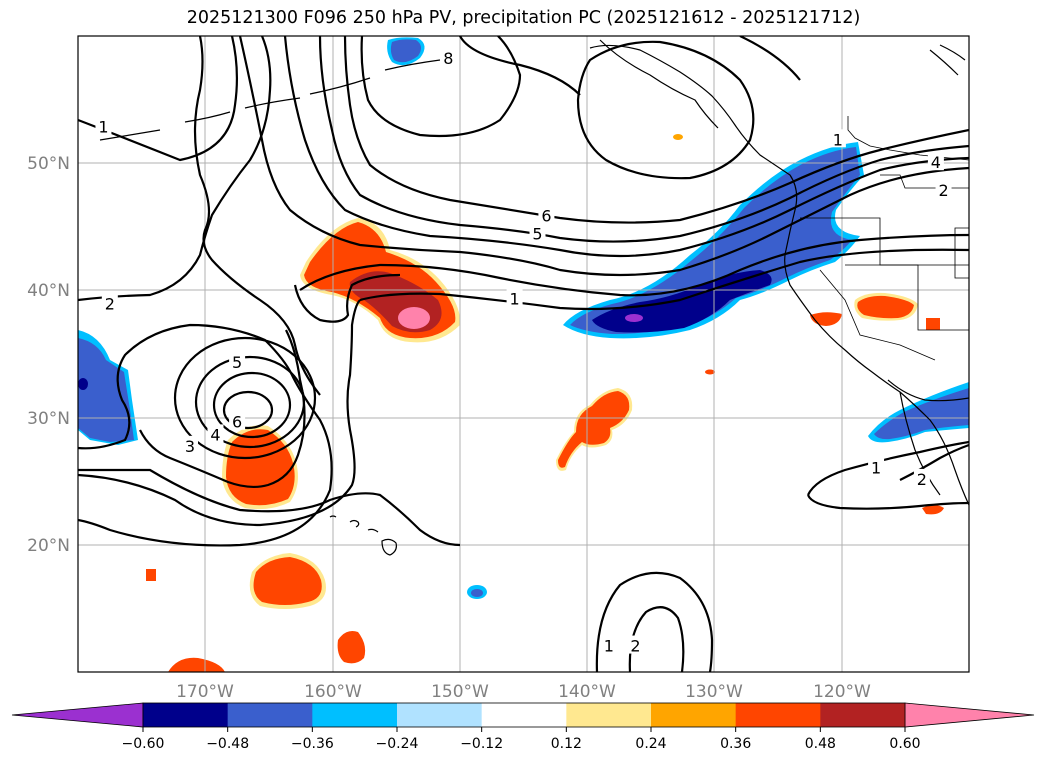  I want to click on lat-label-40: 40°N, so click(48, 291).